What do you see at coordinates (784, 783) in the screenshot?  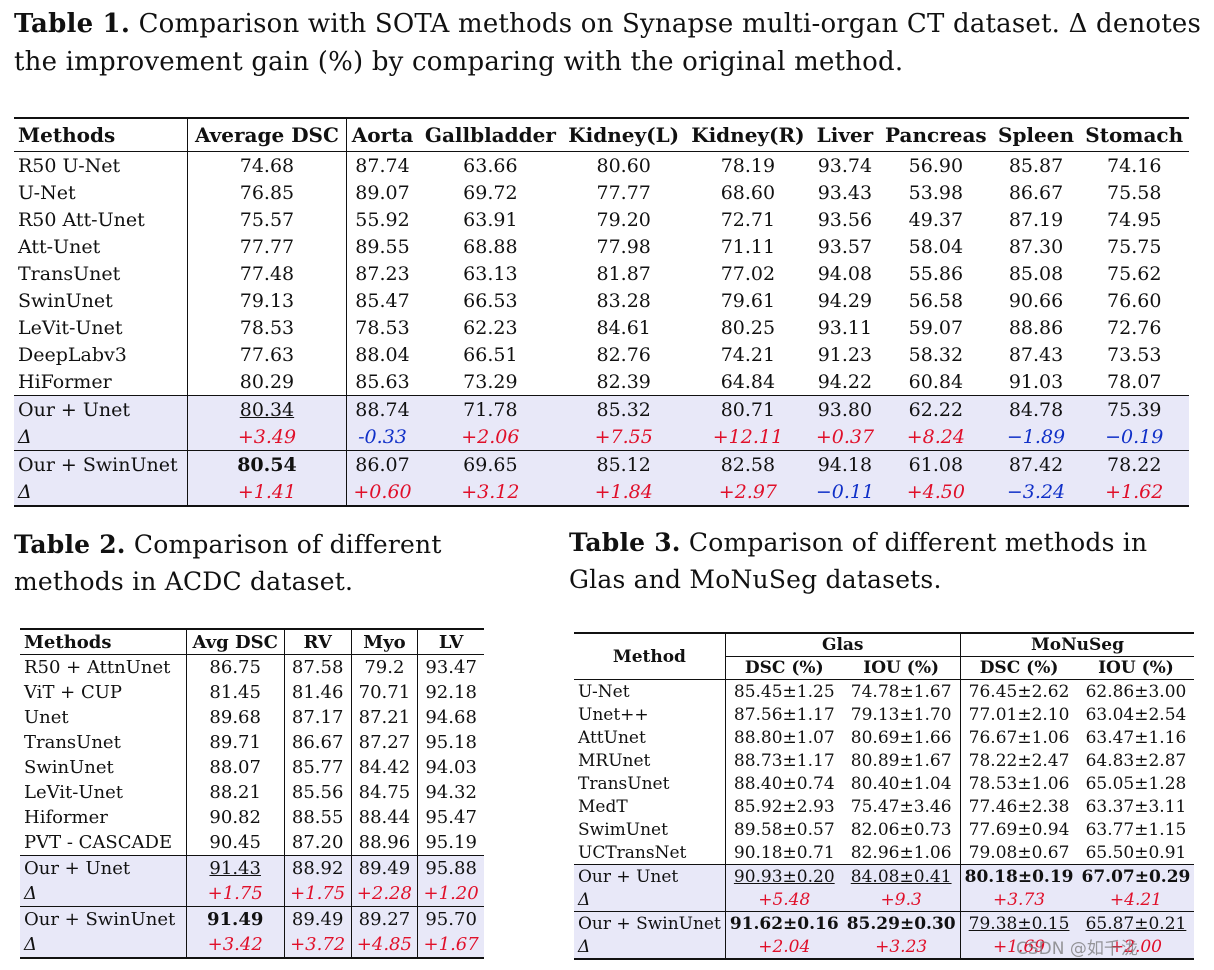 I see `value-cell: 88.40±0.74` at bounding box center [784, 783].